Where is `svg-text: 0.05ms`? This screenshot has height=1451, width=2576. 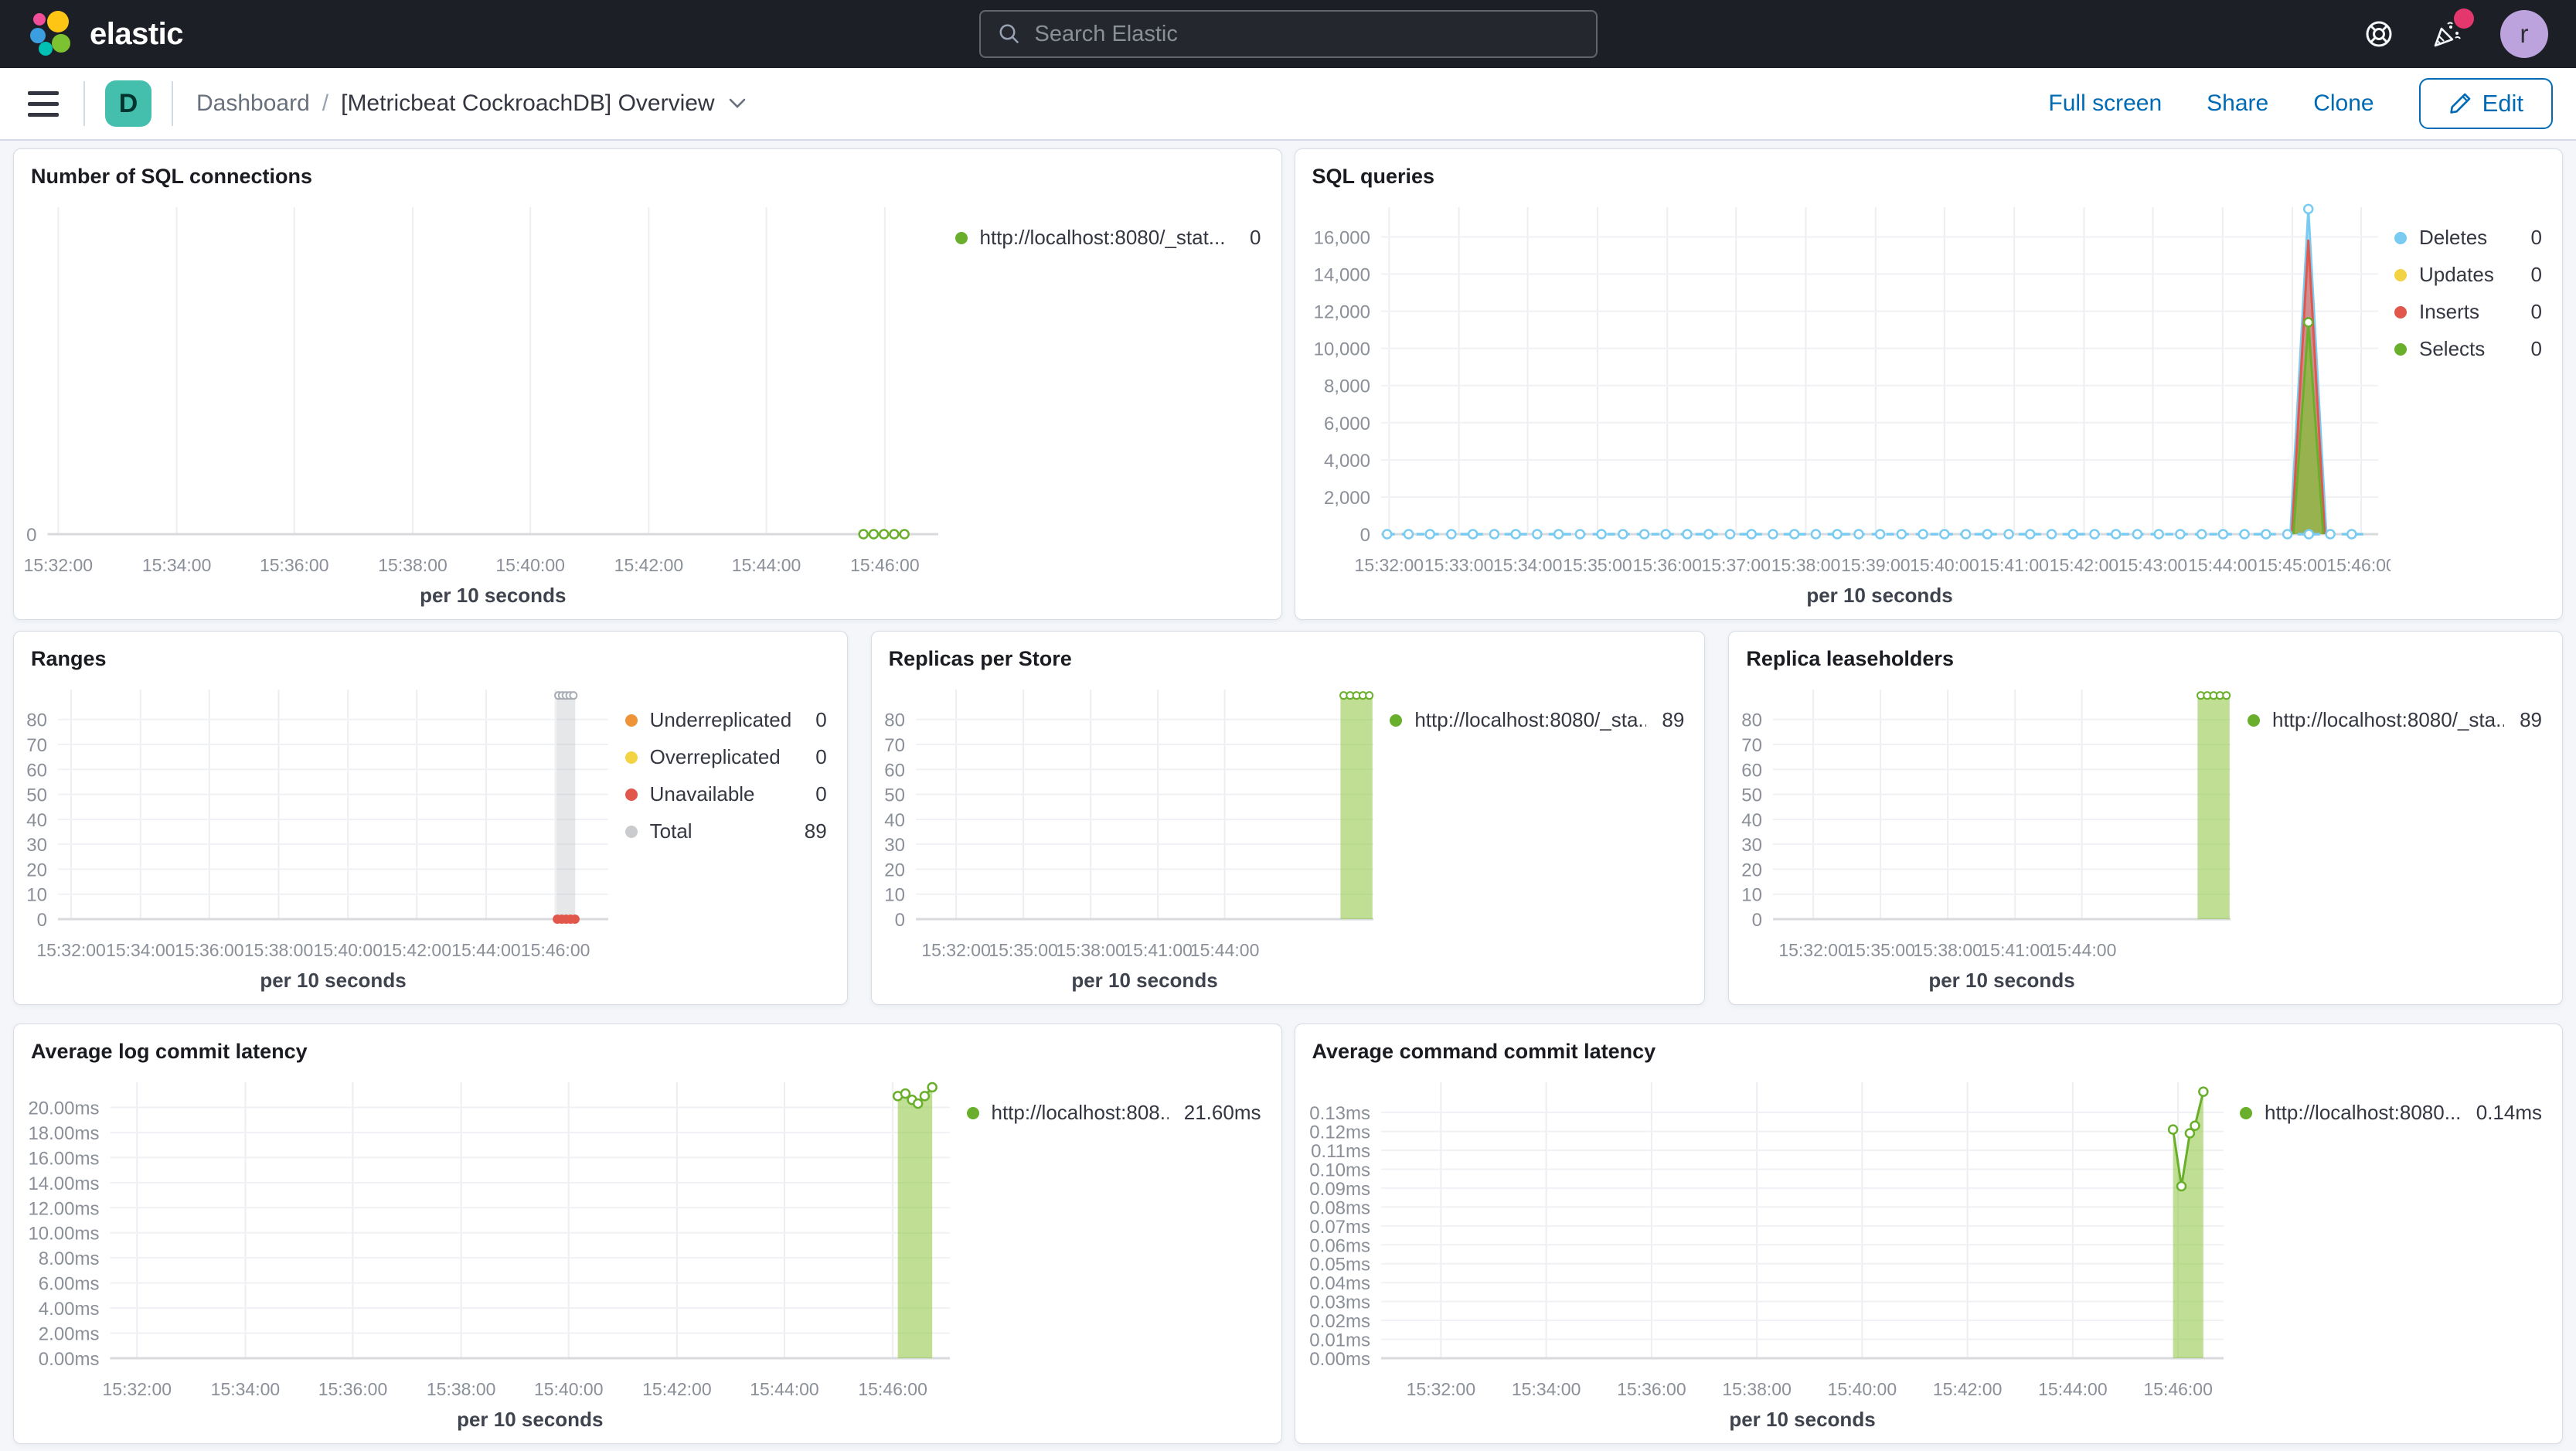
svg-text: 0.05ms is located at coordinates (1339, 1265).